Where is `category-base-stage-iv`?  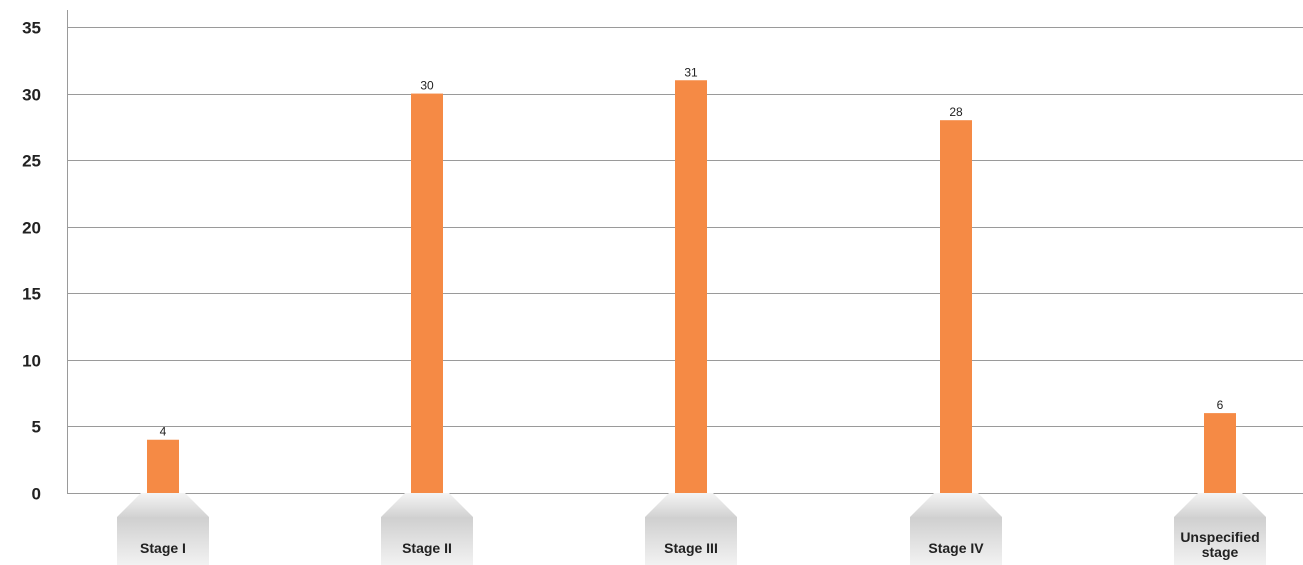
category-base-stage-iv is located at coordinates (956, 505).